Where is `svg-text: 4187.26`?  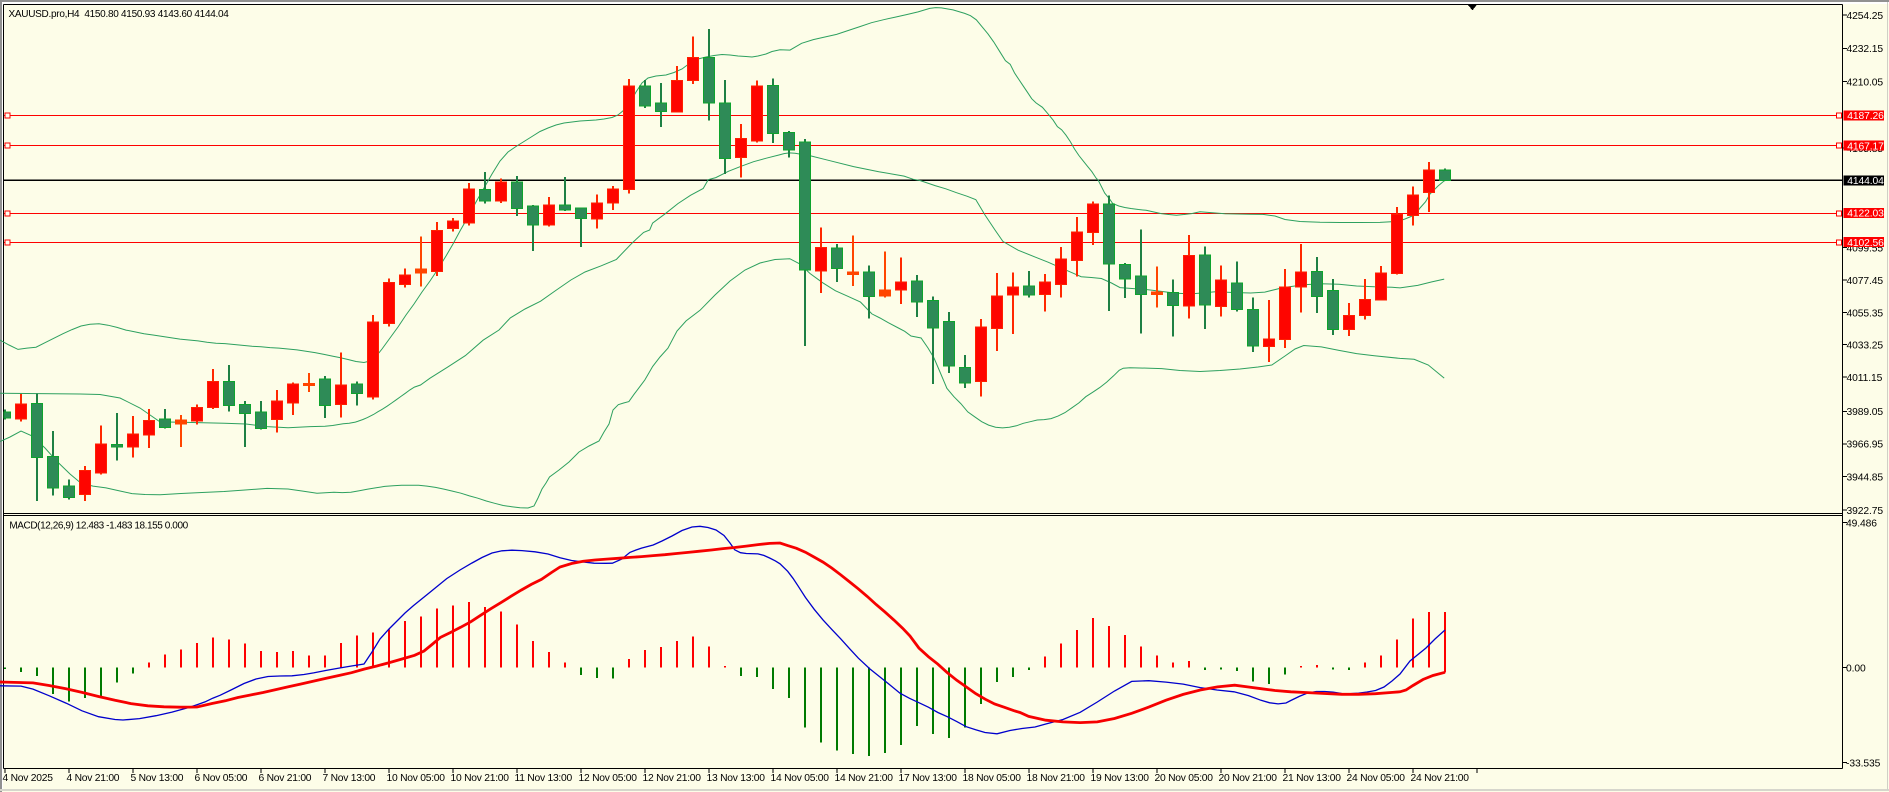 svg-text: 4187.26 is located at coordinates (1865, 116).